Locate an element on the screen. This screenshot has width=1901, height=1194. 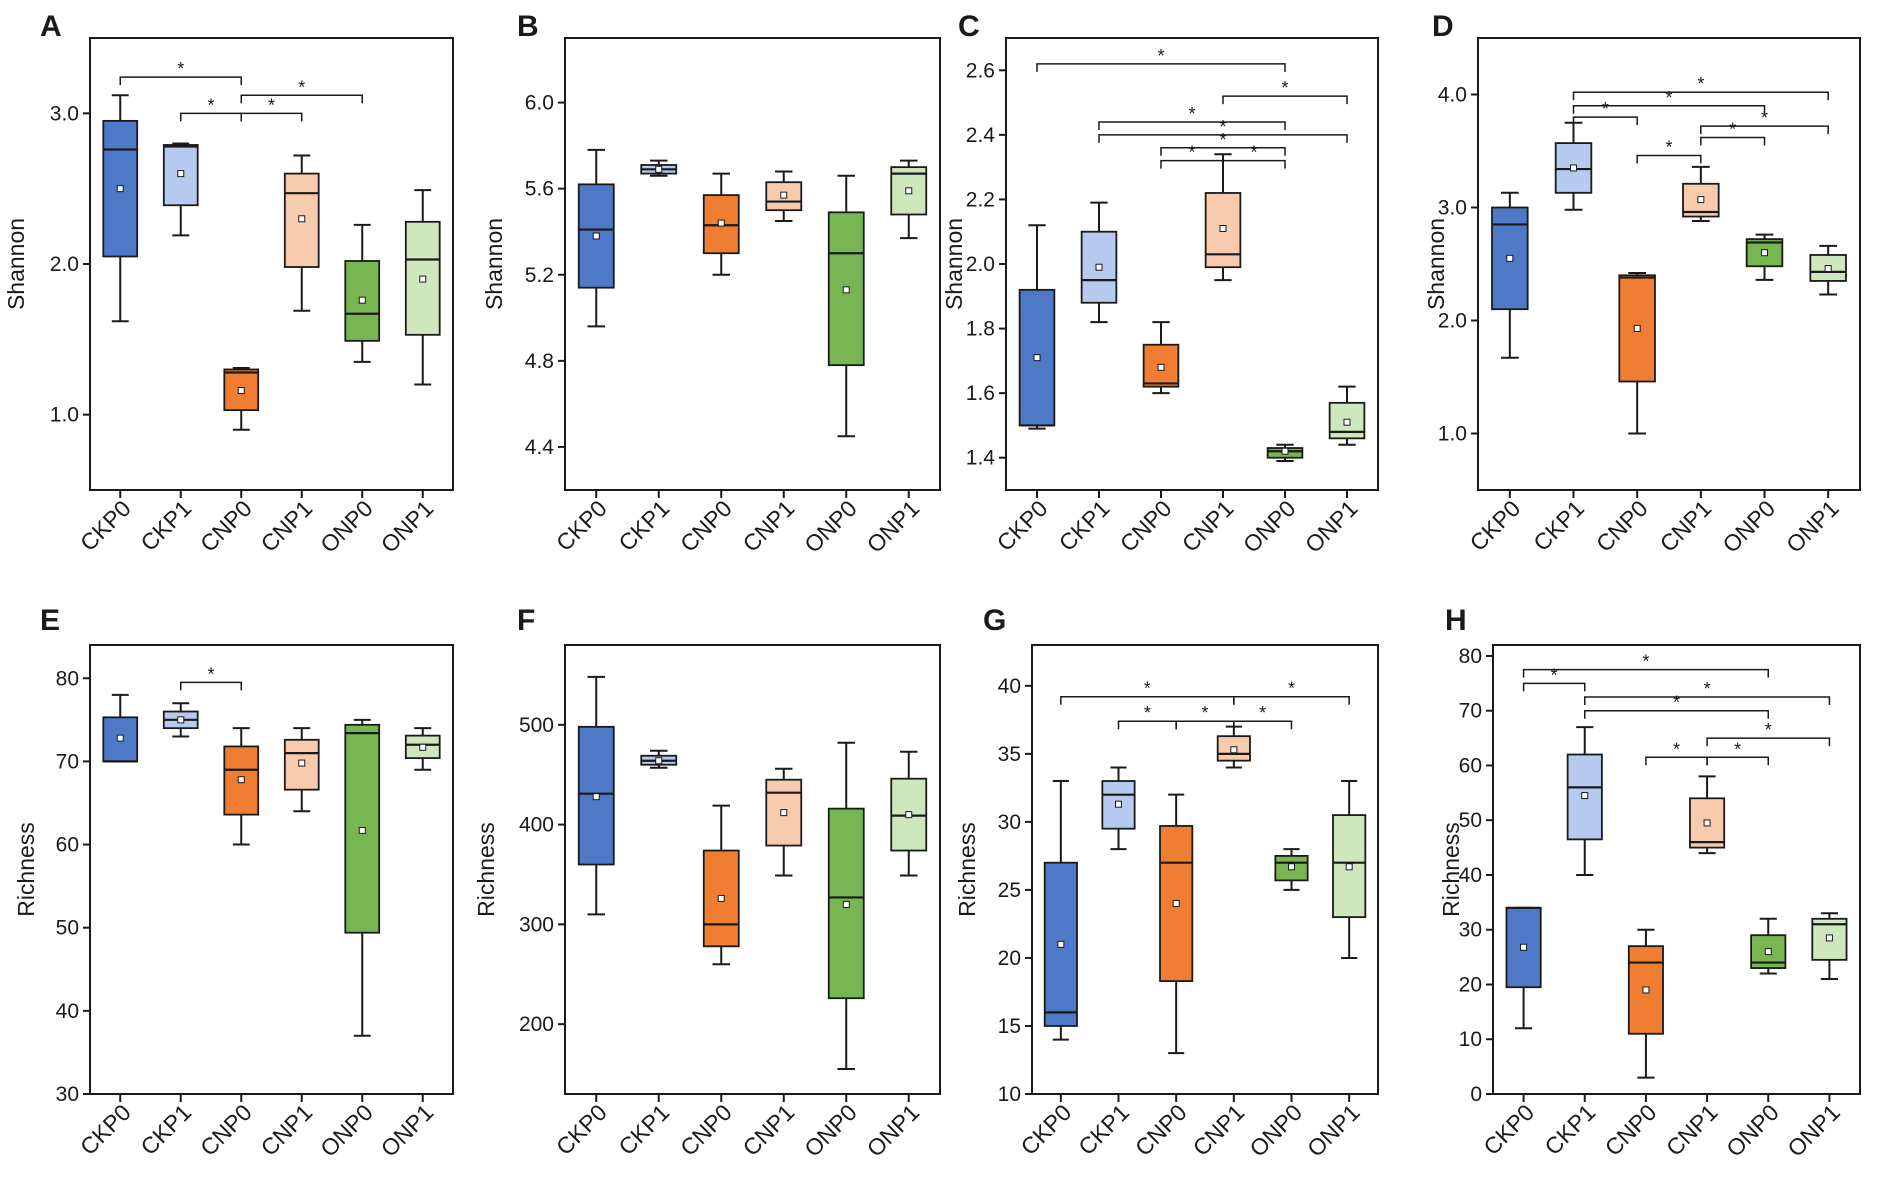
panel-letter: H is located at coordinates (1456, 620).